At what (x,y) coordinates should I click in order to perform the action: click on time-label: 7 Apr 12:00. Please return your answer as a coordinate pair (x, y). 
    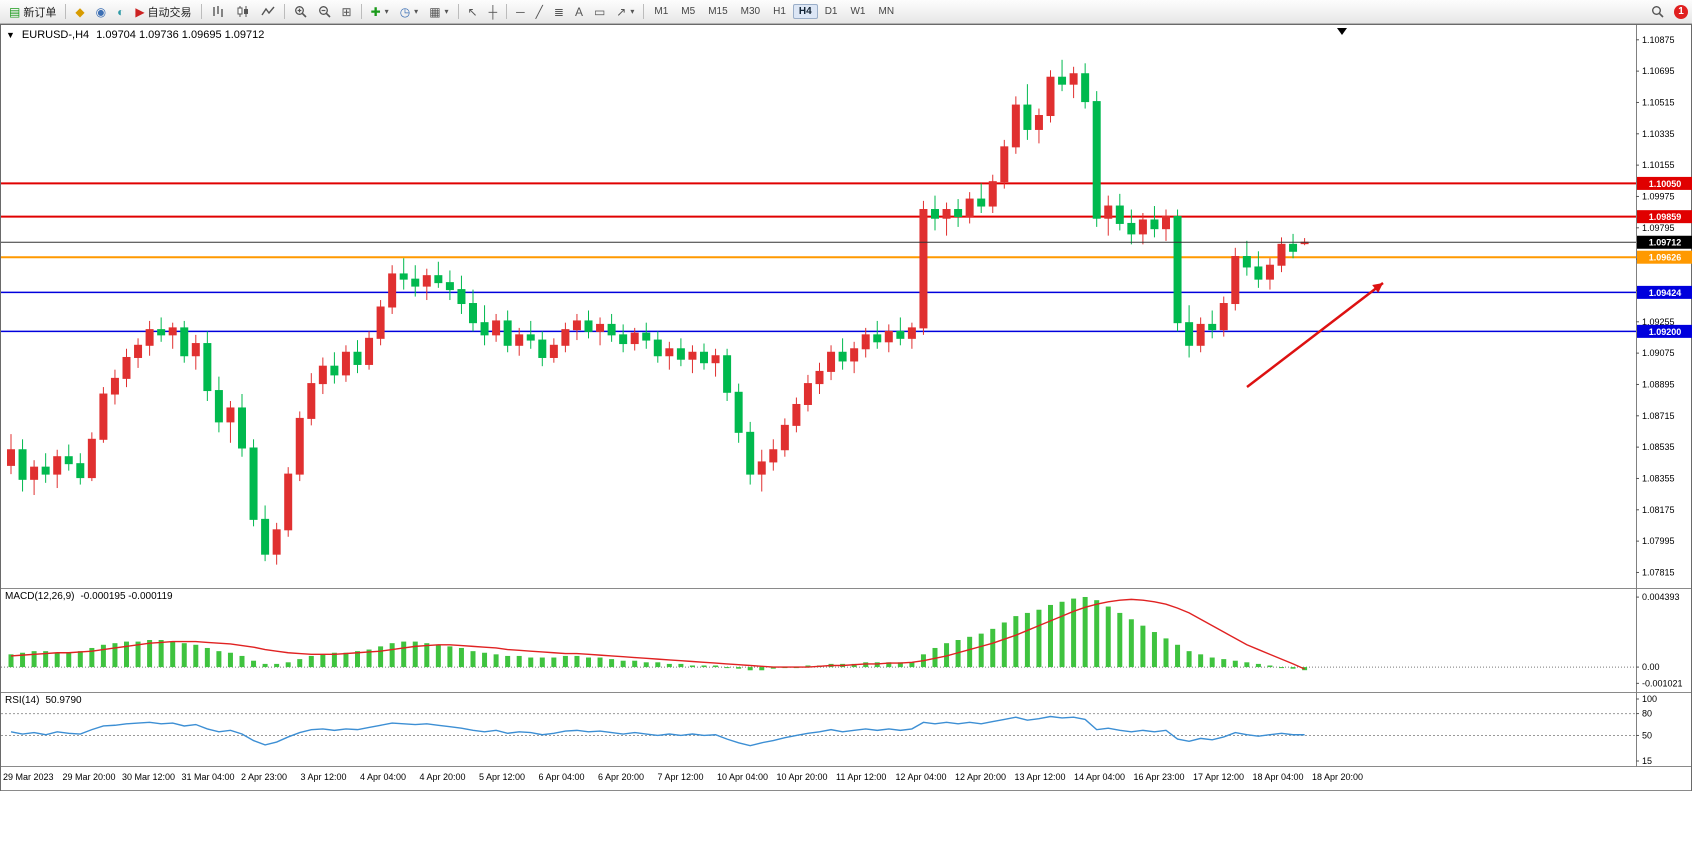
    Looking at the image, I should click on (680, 777).